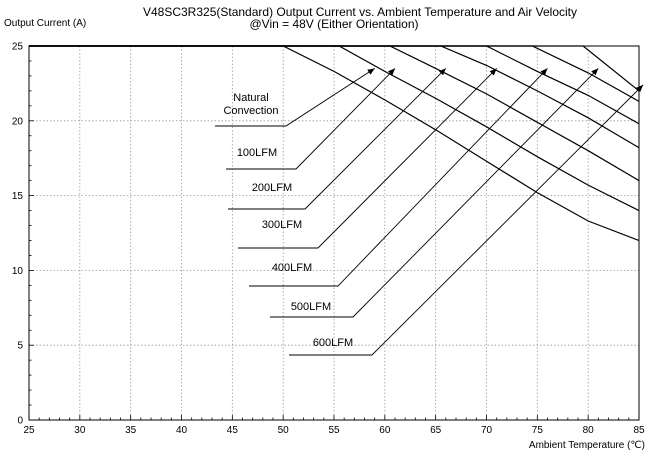 This screenshot has width=649, height=458. Describe the element at coordinates (18, 121) in the screenshot. I see `y-tick-label: 20` at that location.